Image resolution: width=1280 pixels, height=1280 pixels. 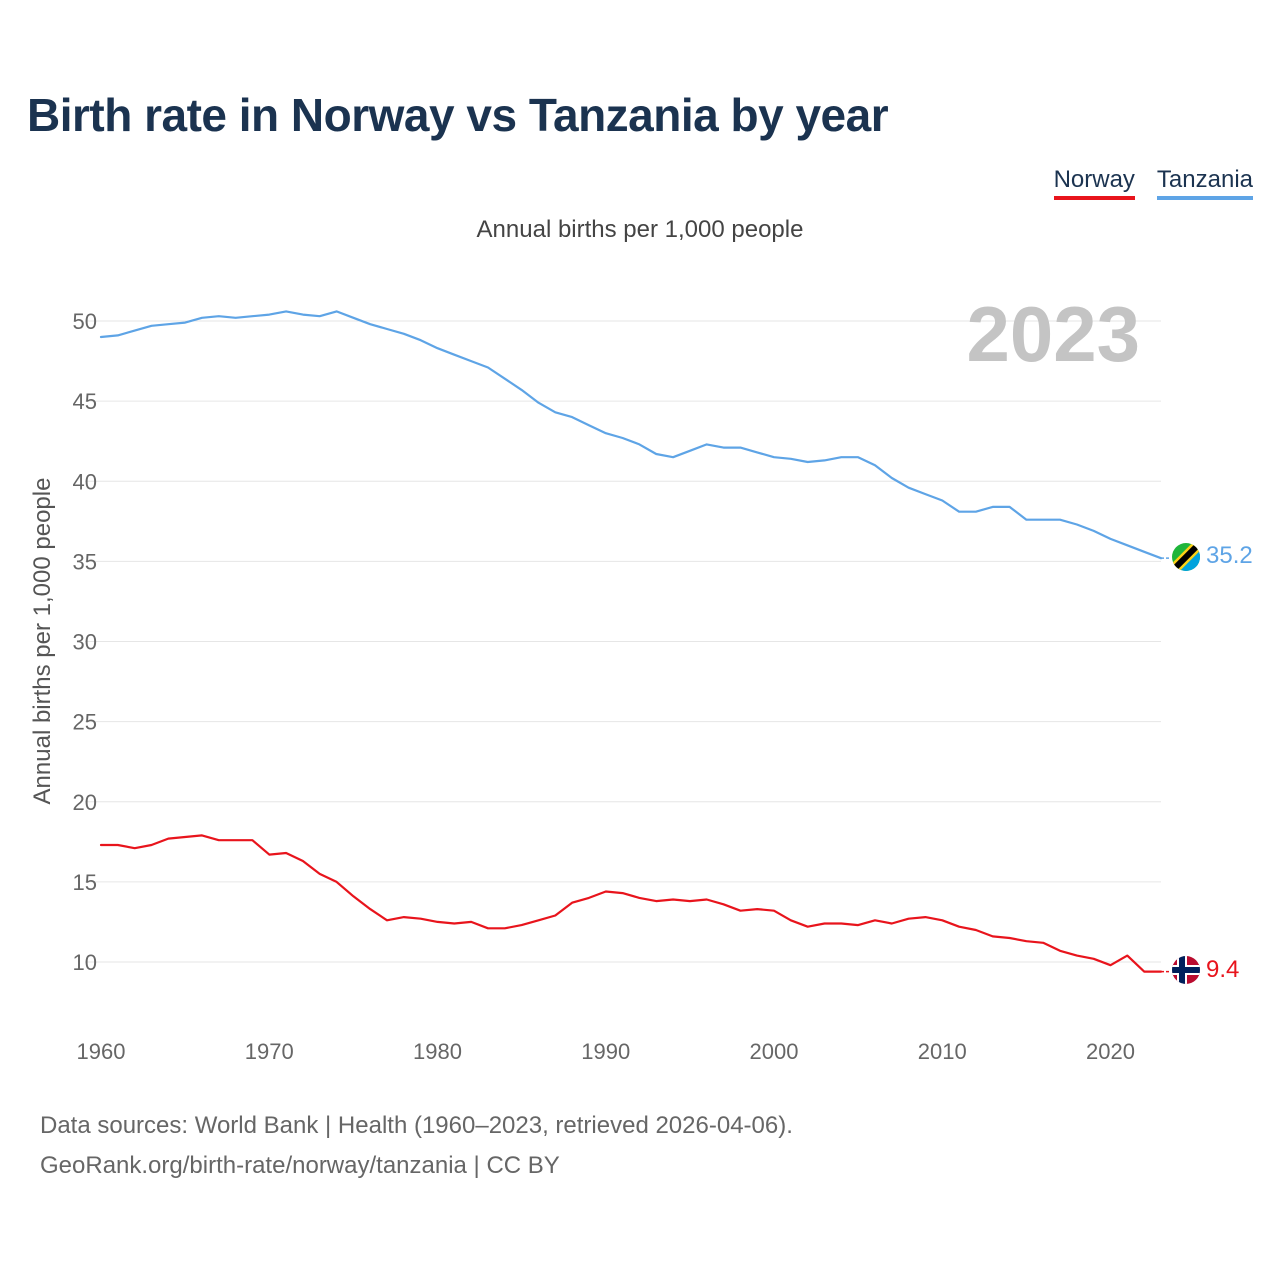 What do you see at coordinates (42, 641) in the screenshot?
I see `y-axis-label: Annual births per 1,000 people` at bounding box center [42, 641].